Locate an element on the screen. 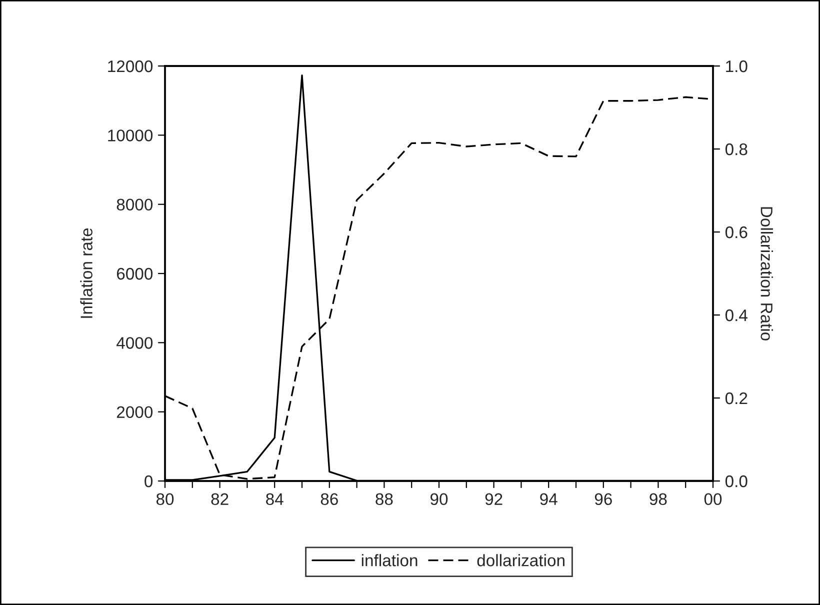  y2-tick-label: 0.4 is located at coordinates (736, 315).